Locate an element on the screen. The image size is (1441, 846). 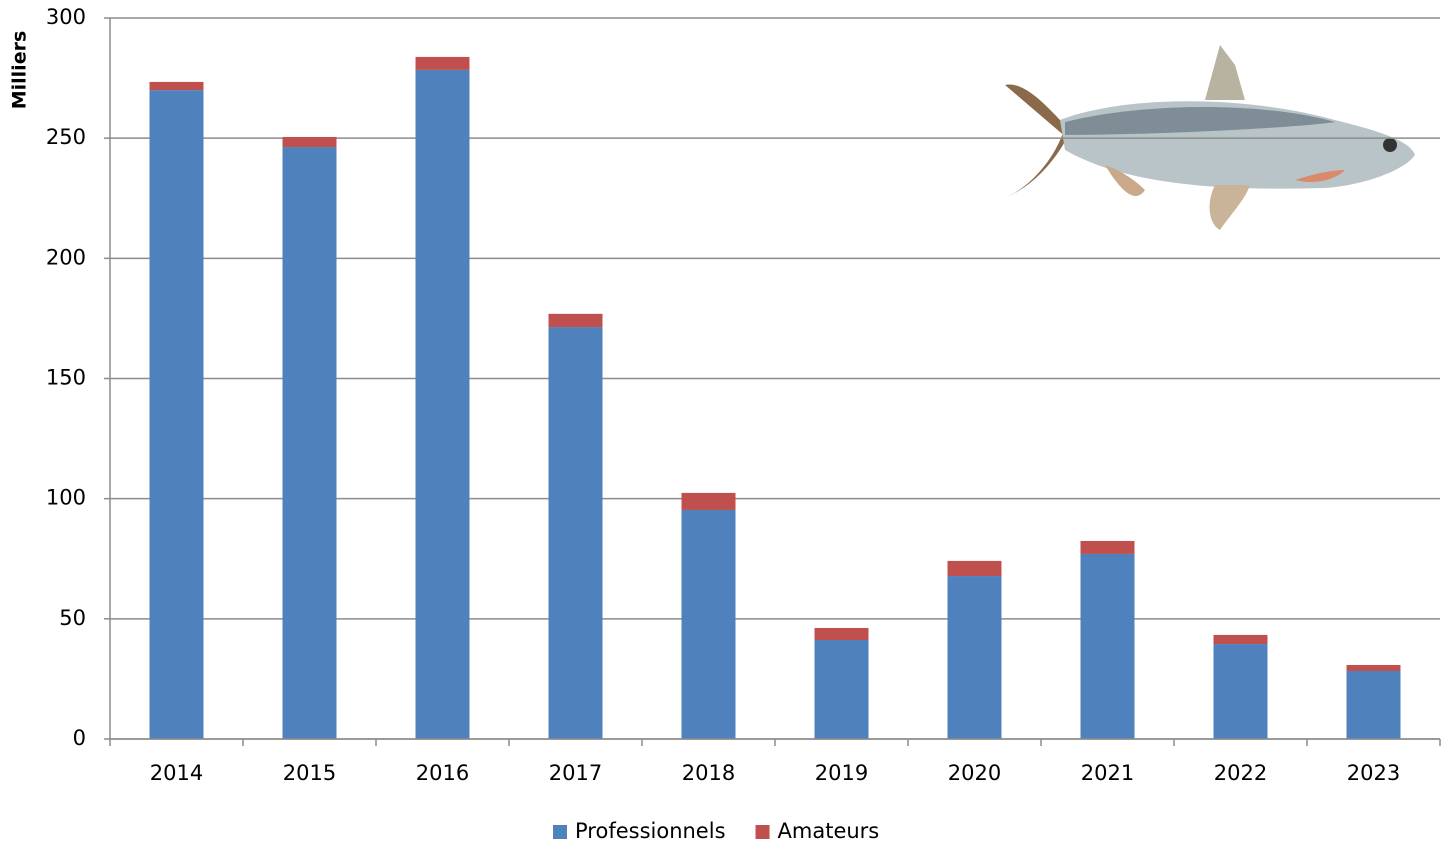
x-tick-label: 2018 is located at coordinates (708, 773).